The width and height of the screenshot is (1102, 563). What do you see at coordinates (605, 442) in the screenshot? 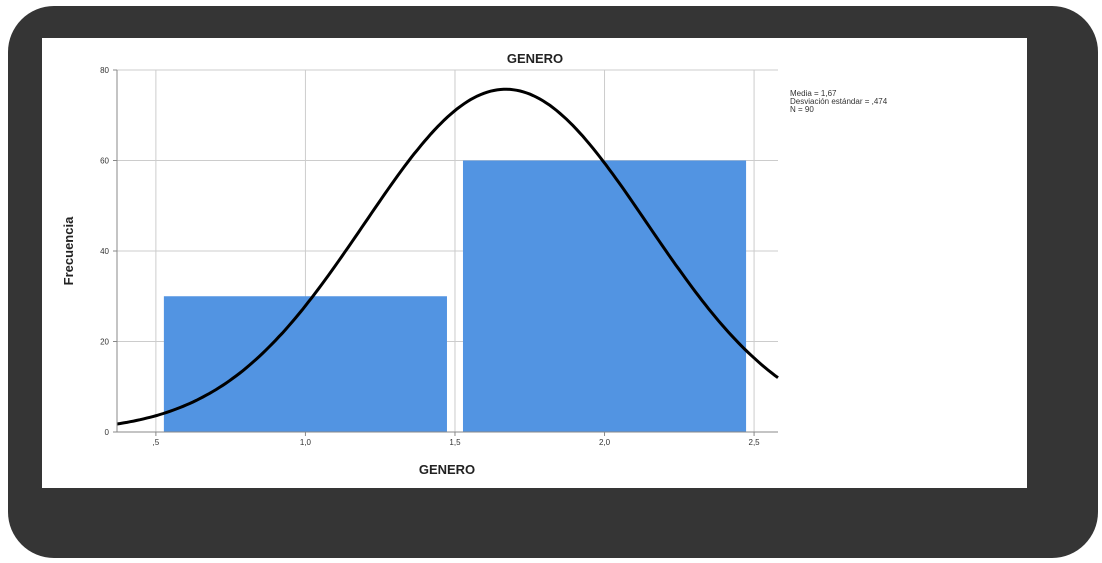
I see `x-tick-label-3: 2,0` at bounding box center [605, 442].